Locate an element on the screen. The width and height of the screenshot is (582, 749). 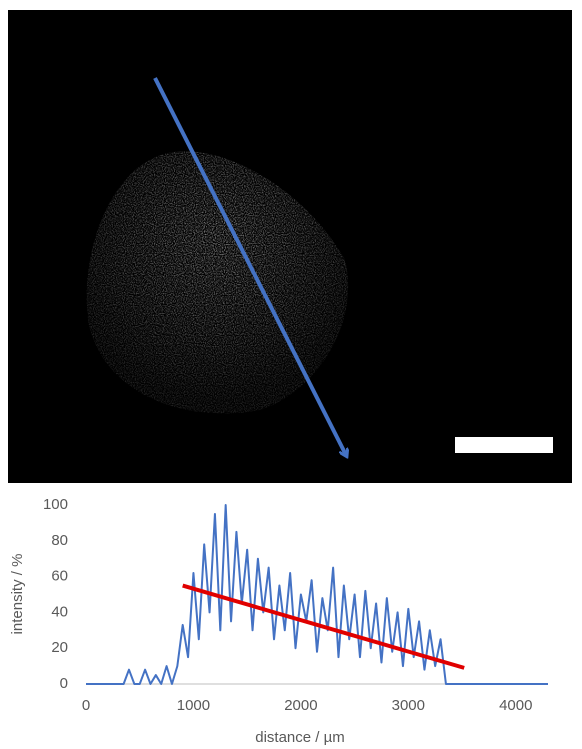
trend-line is located at coordinates (323, 626).